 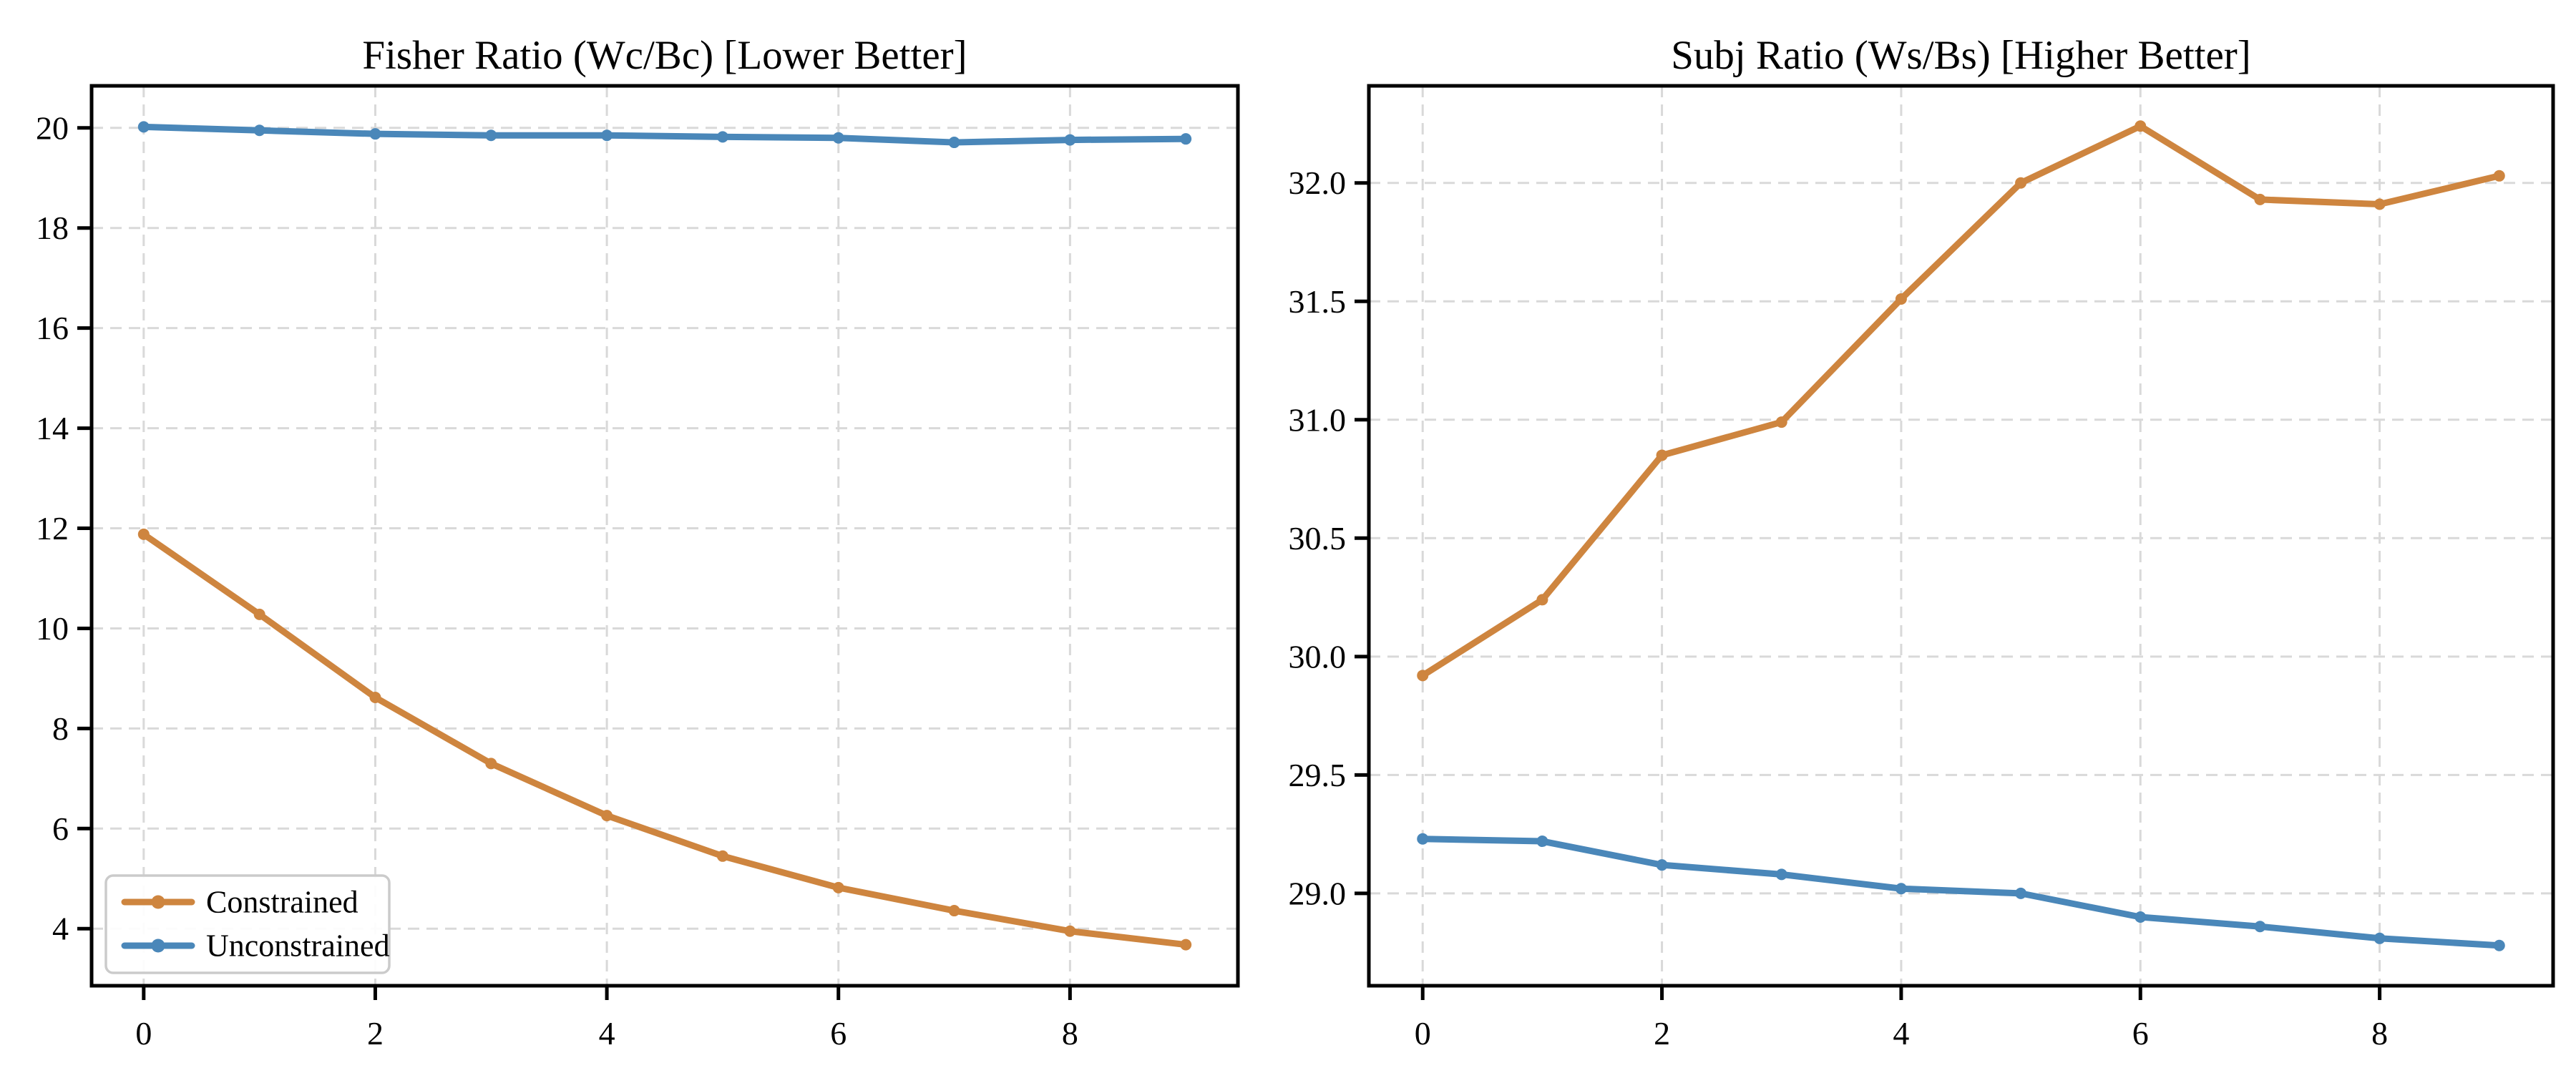 I want to click on y-tick-label: 30.5, so click(x=1318, y=538).